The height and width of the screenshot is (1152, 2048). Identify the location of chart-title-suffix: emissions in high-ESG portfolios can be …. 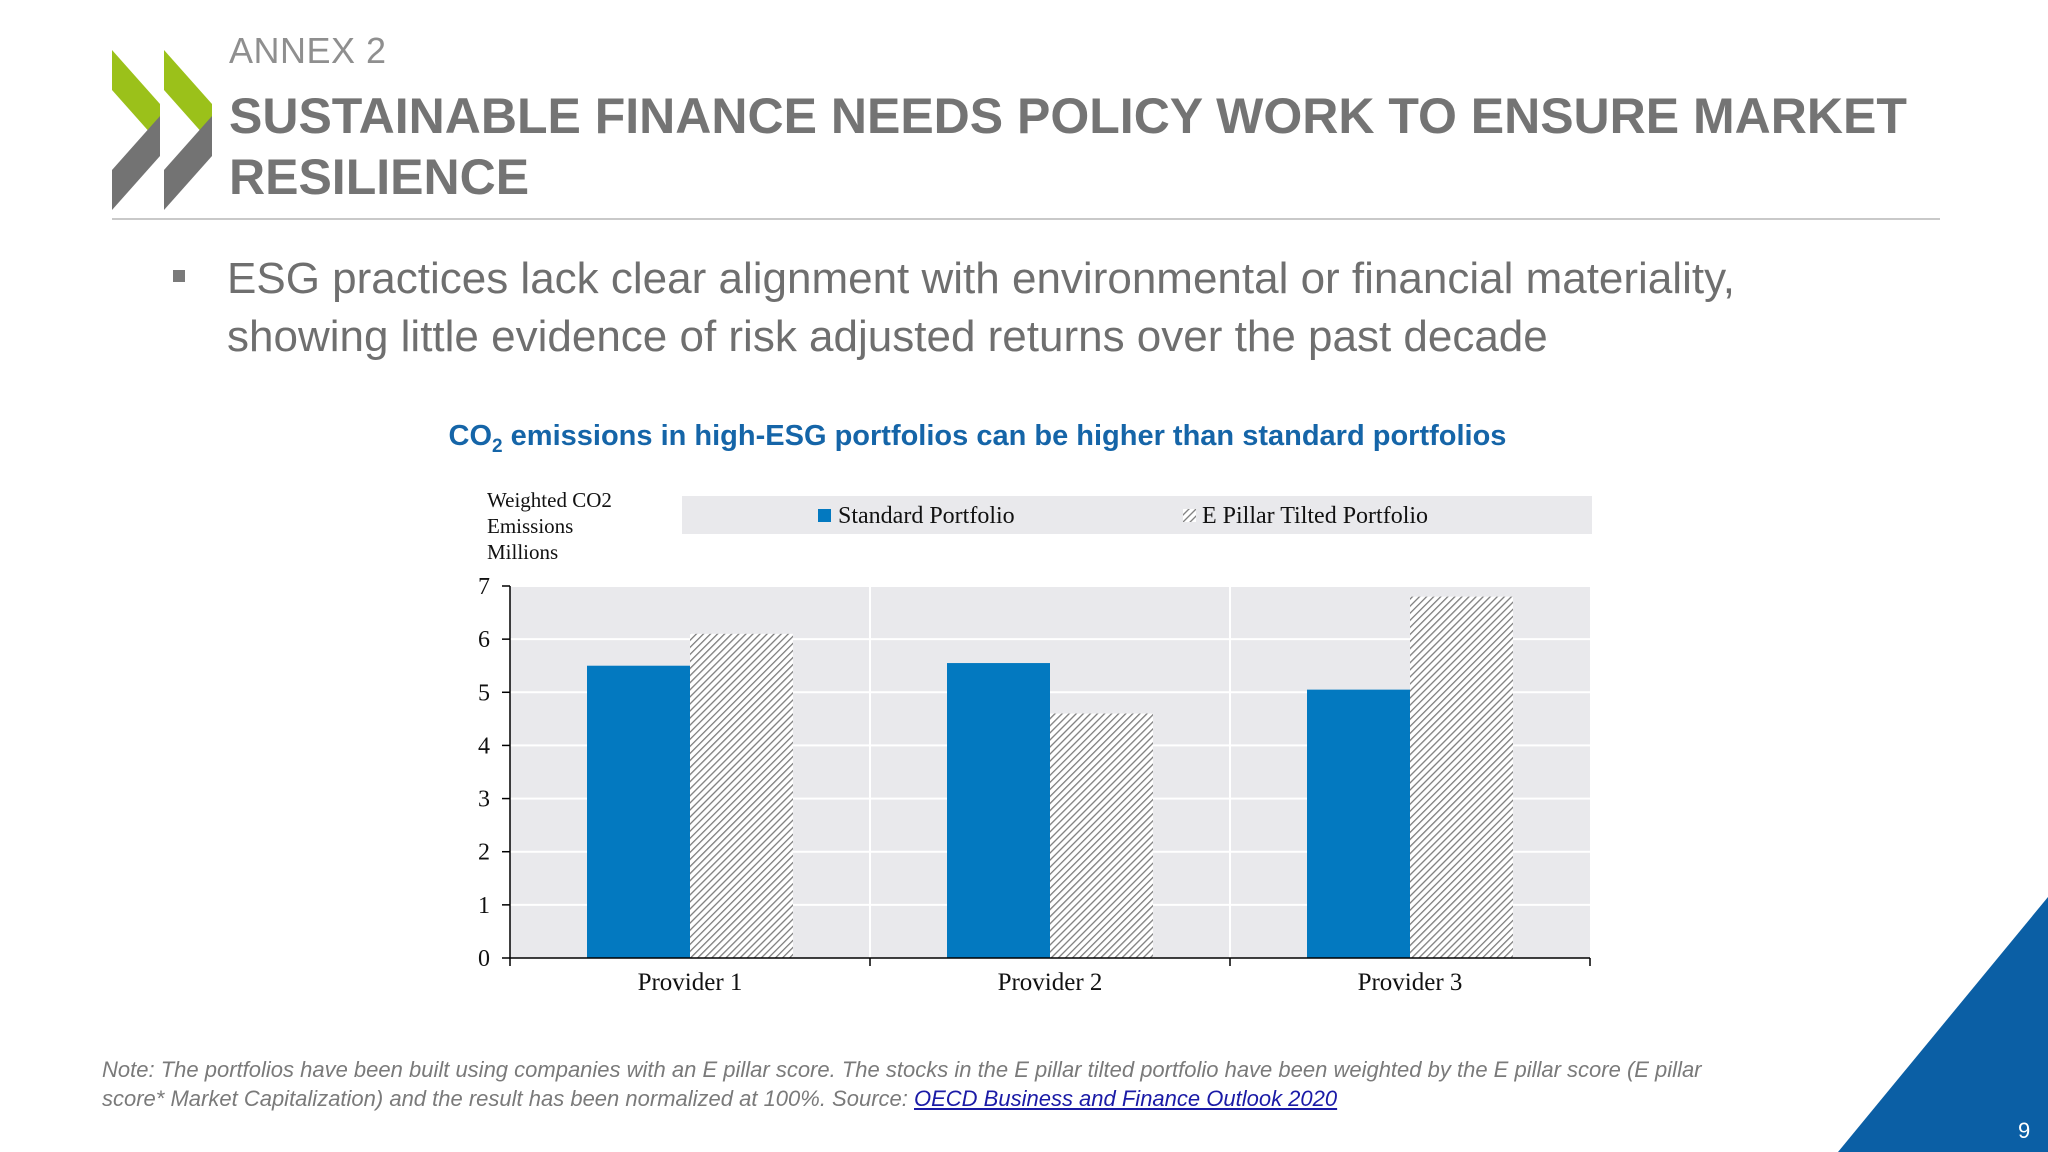
(1004, 436).